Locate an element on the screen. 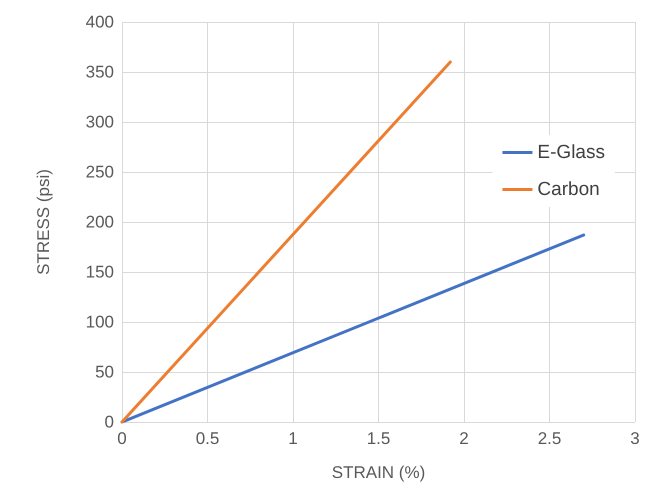 The width and height of the screenshot is (645, 503). legend-label: Carbon is located at coordinates (568, 189).